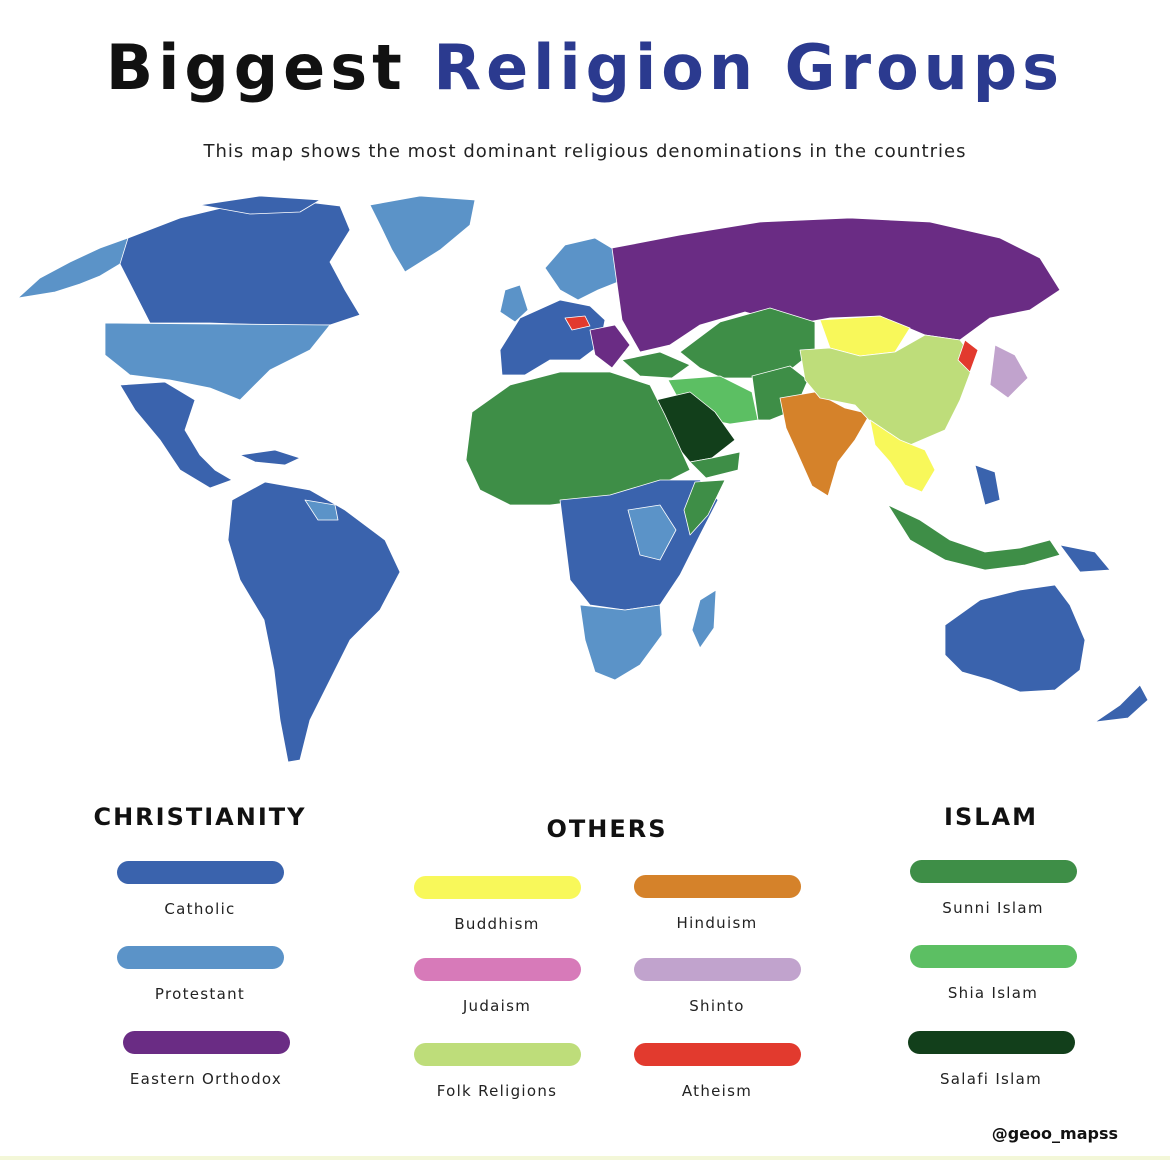  What do you see at coordinates (497, 1071) in the screenshot?
I see `legend-item-folk: Folk Religions` at bounding box center [497, 1071].